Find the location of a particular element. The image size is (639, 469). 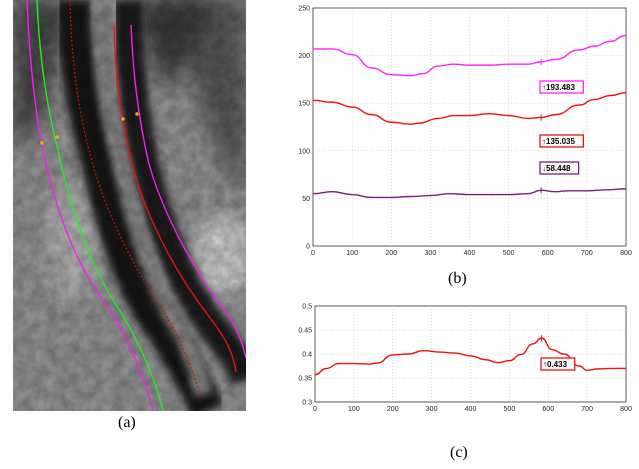

y-tick-label: 0.35 is located at coordinates (305, 379).